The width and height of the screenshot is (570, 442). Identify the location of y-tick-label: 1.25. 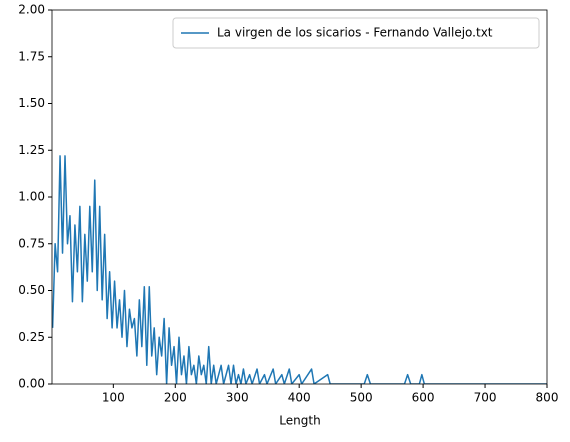
(31, 150).